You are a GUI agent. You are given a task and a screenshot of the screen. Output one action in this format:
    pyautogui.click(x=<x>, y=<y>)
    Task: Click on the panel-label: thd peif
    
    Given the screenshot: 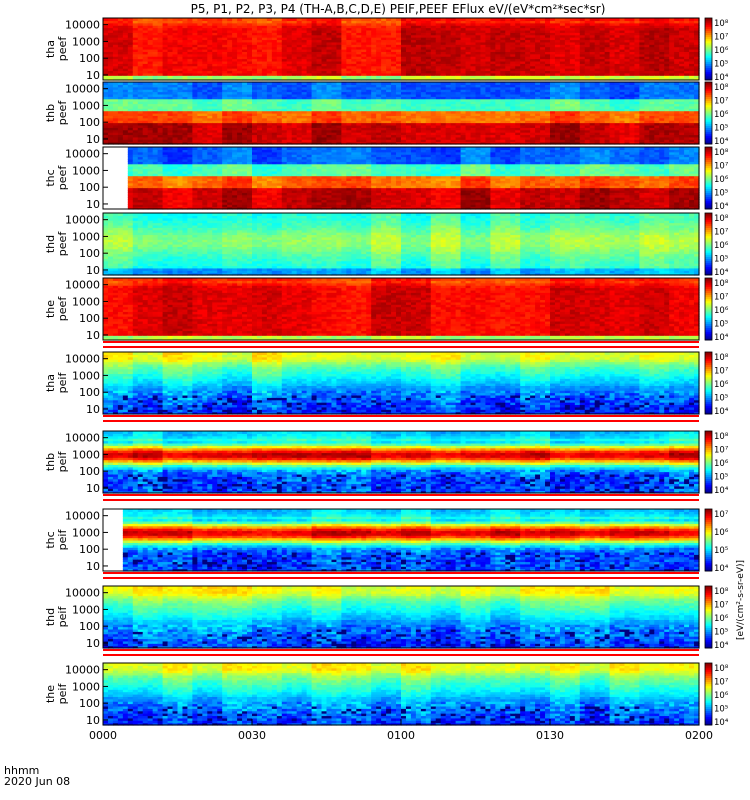 What is the action you would take?
    pyautogui.click(x=56, y=617)
    